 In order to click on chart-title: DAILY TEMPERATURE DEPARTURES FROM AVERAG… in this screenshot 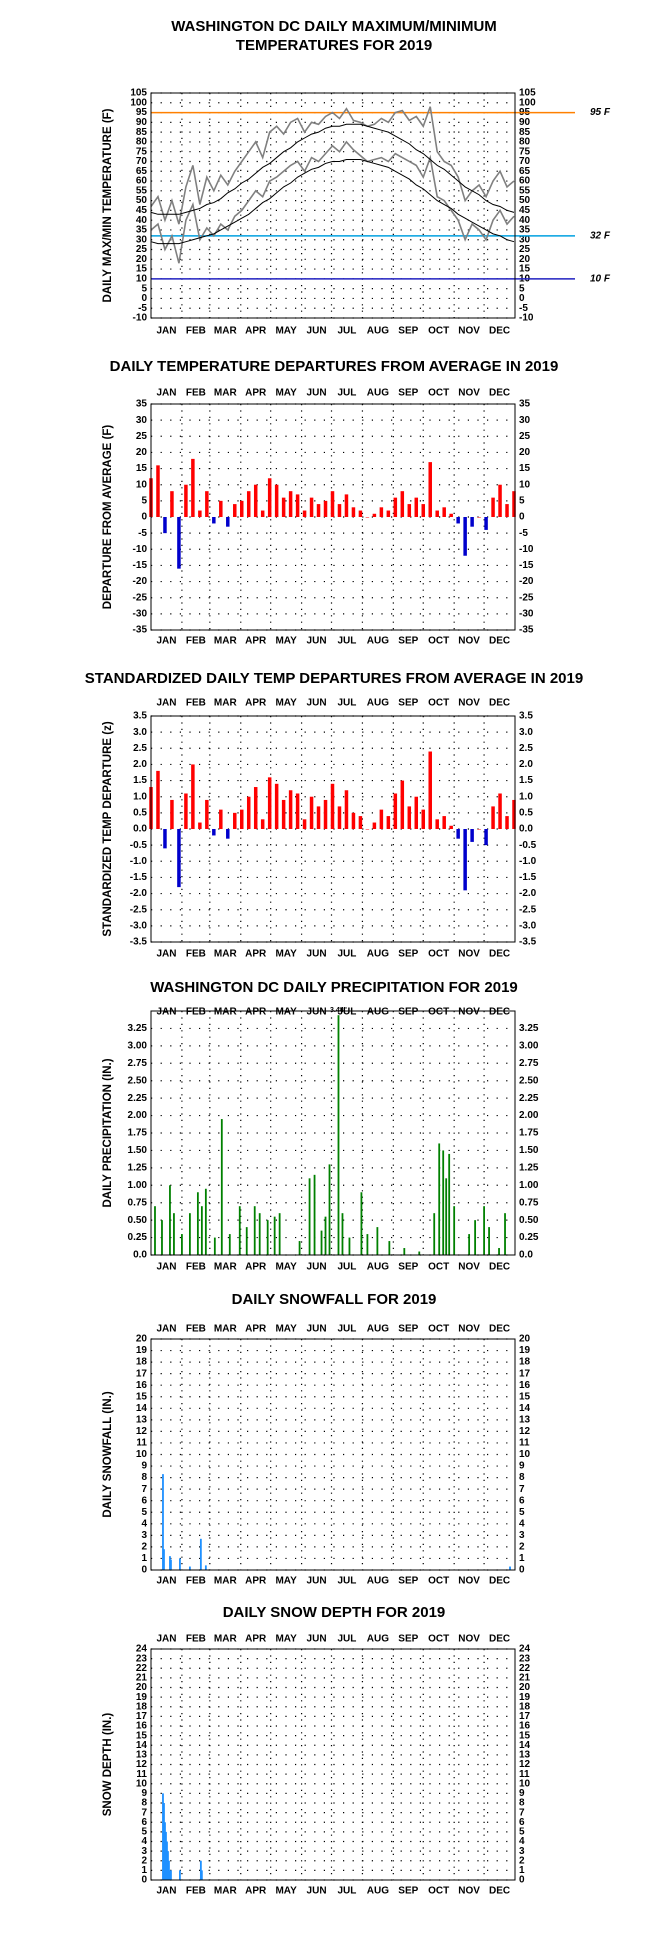, I will do `click(334, 366)`.